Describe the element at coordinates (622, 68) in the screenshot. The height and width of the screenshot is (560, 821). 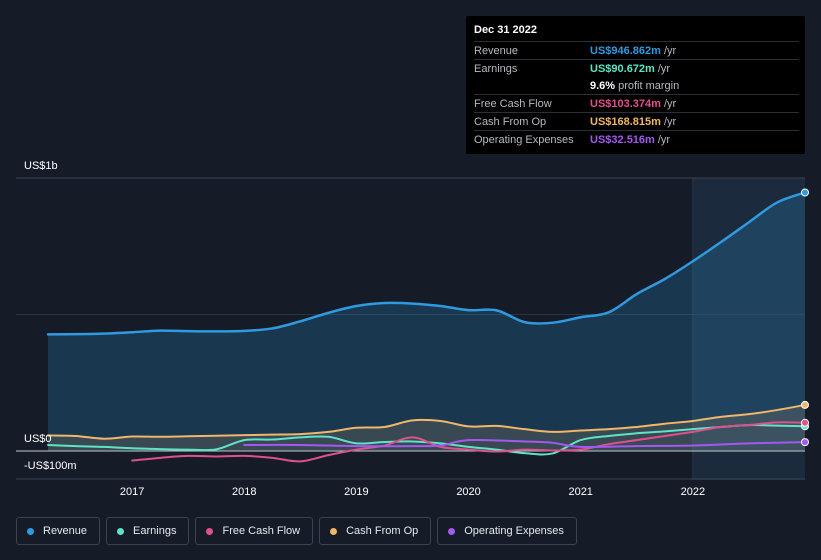
I see `tooltip-row-value: US$90.672m` at that location.